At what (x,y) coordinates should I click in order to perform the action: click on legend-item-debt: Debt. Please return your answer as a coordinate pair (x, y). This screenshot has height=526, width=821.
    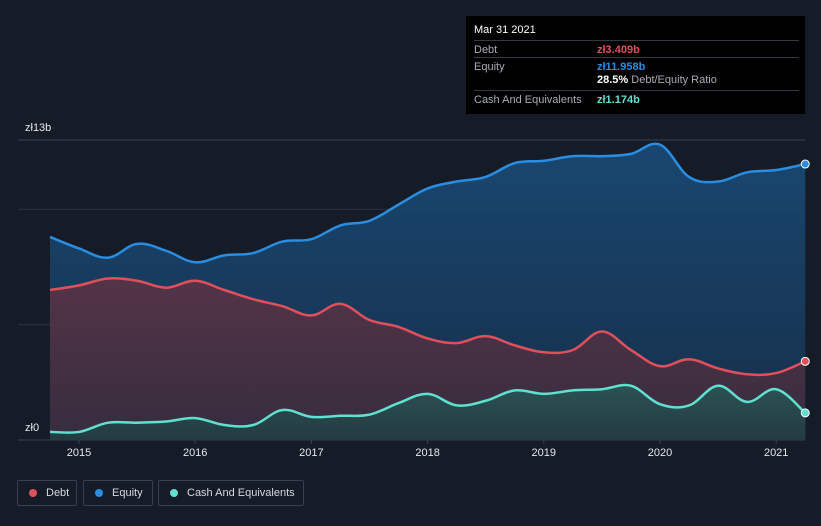
    Looking at the image, I should click on (47, 493).